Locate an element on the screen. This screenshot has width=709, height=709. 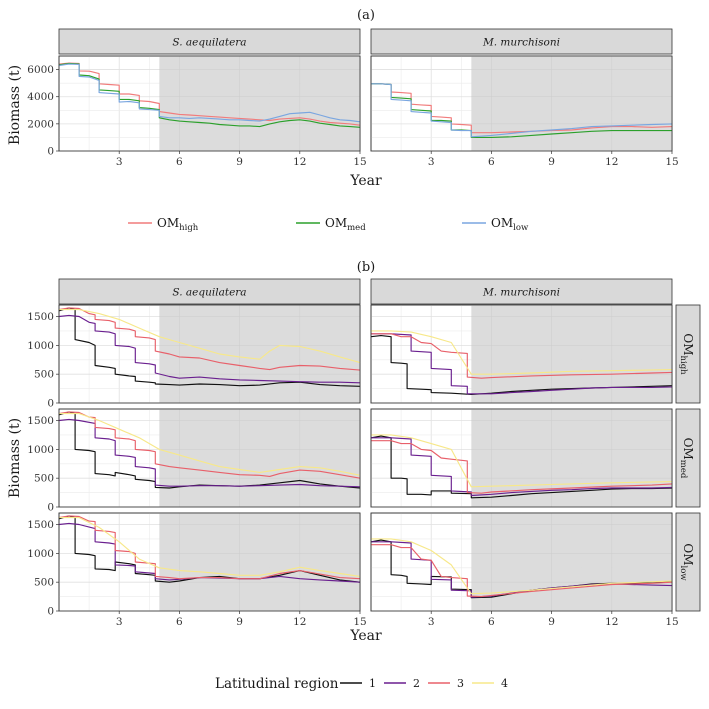
a-m-murchisoni-xtick-label: 12 is located at coordinates (611, 162).